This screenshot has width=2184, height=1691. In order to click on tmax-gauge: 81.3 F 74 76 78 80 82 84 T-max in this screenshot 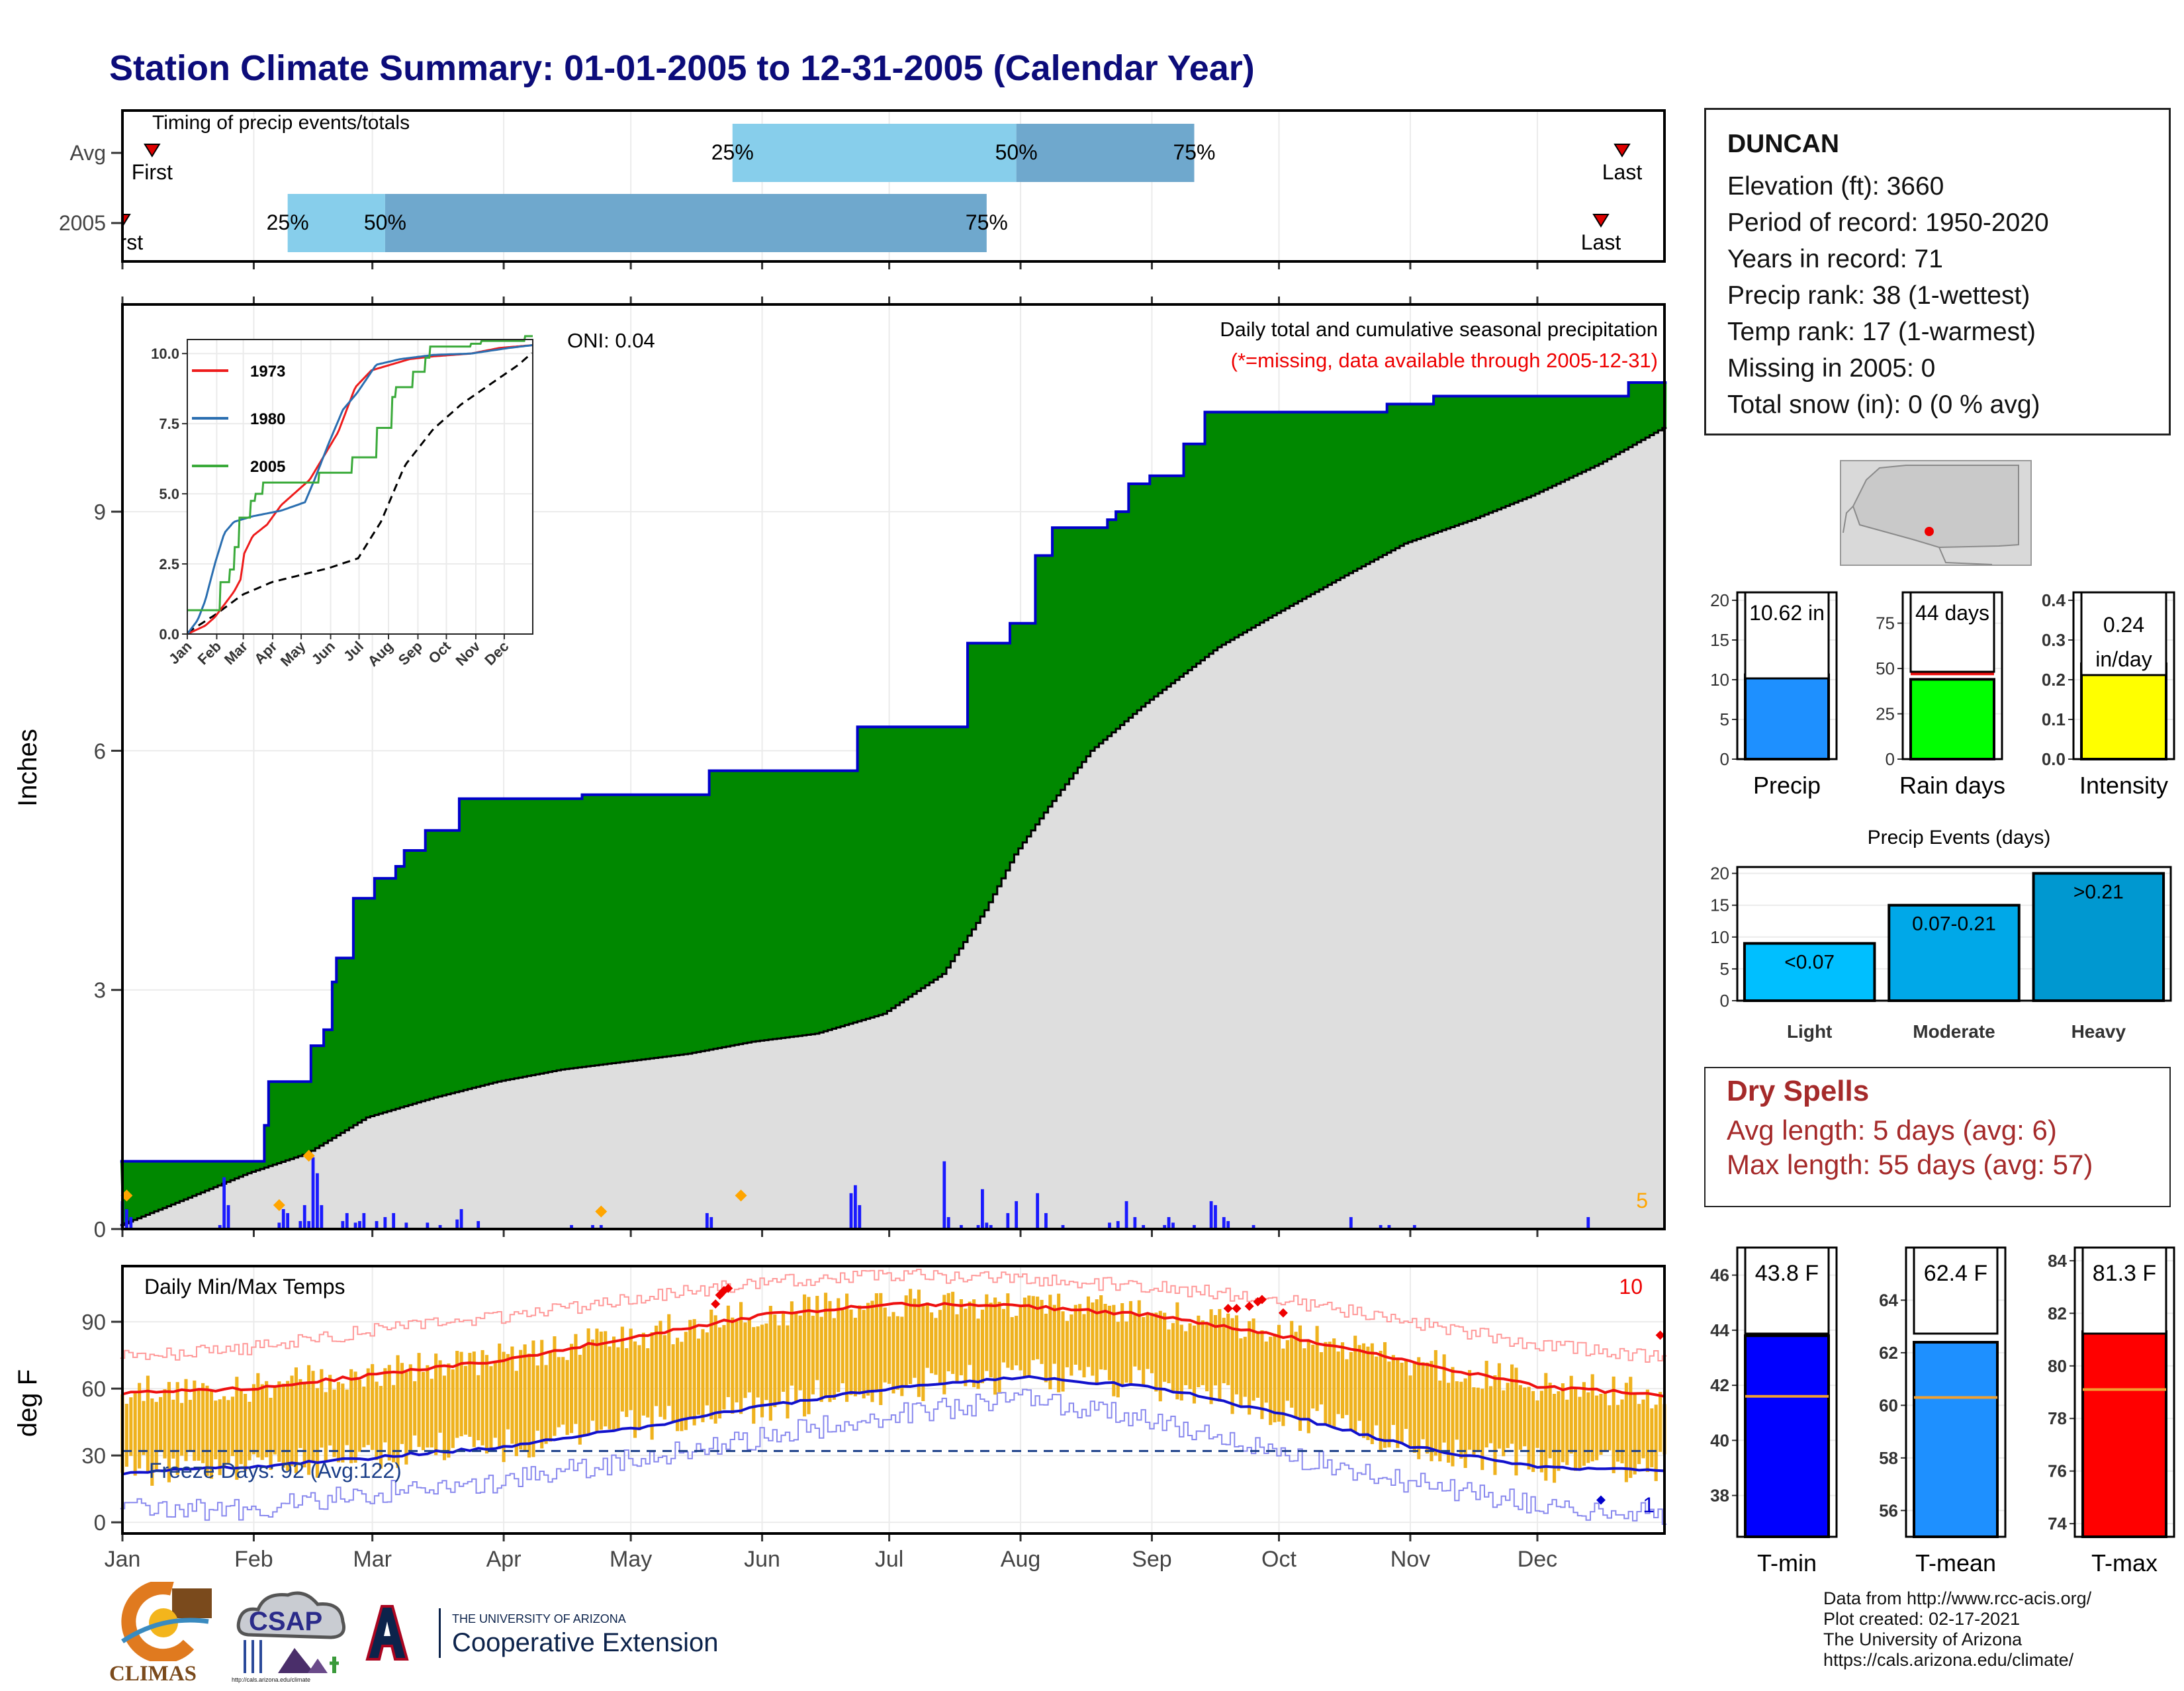, I will do `click(2111, 1411)`.